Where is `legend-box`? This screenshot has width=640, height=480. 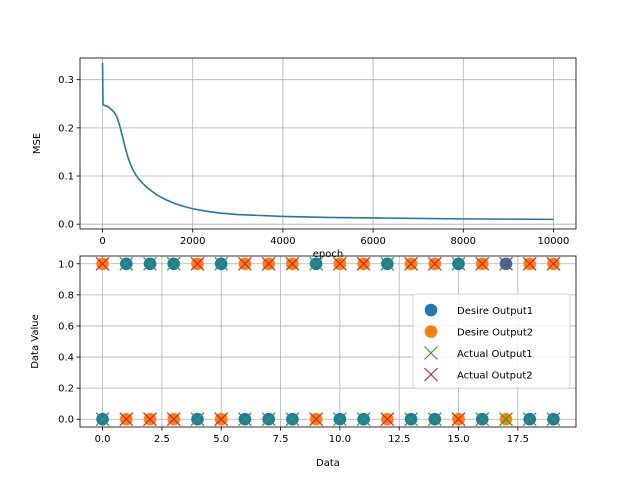 legend-box is located at coordinates (491, 341).